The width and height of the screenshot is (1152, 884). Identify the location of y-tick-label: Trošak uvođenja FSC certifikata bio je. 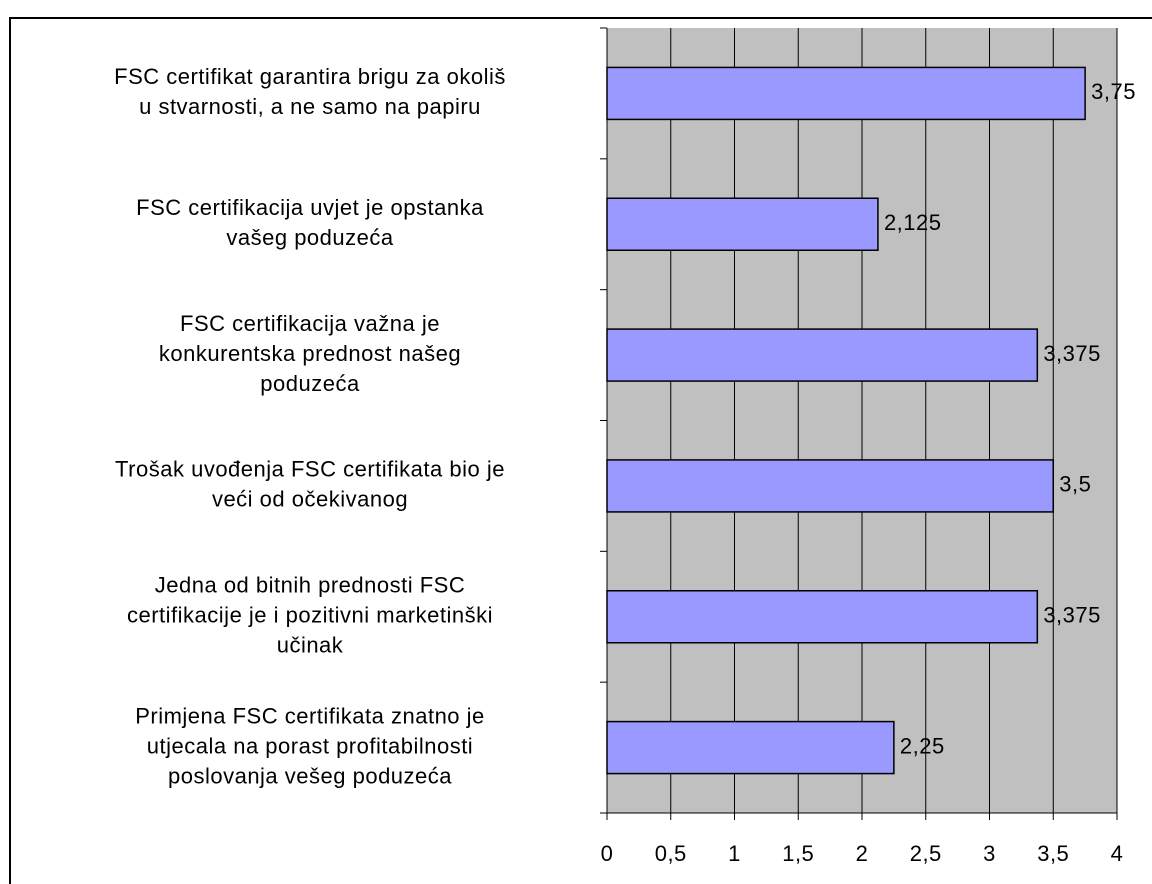
(310, 469).